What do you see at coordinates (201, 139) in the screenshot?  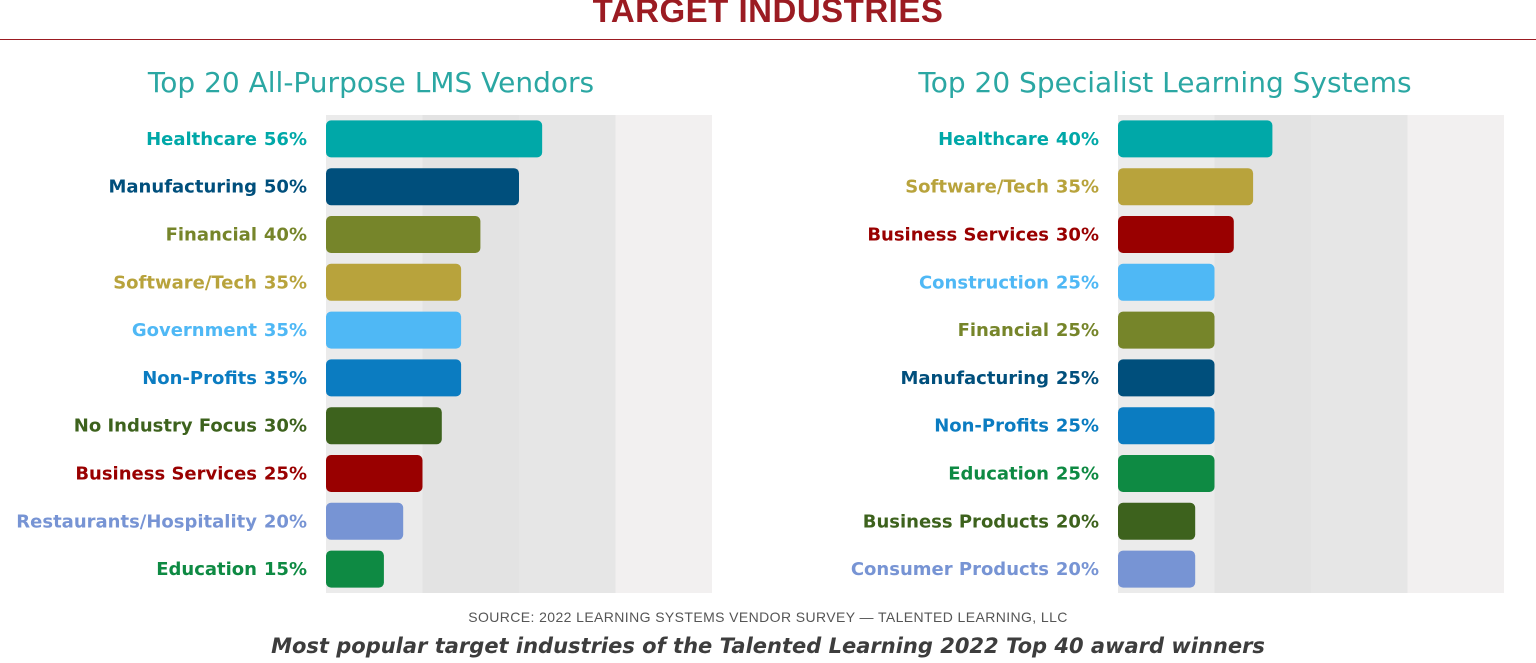 I see `left-chart-category-label: Healthcare` at bounding box center [201, 139].